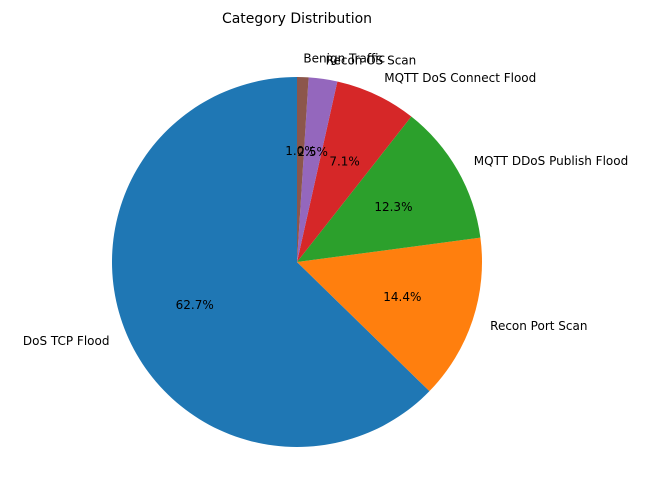 The height and width of the screenshot is (504, 662). I want to click on pct-dos-tcp-flood: 62.7%, so click(195, 305).